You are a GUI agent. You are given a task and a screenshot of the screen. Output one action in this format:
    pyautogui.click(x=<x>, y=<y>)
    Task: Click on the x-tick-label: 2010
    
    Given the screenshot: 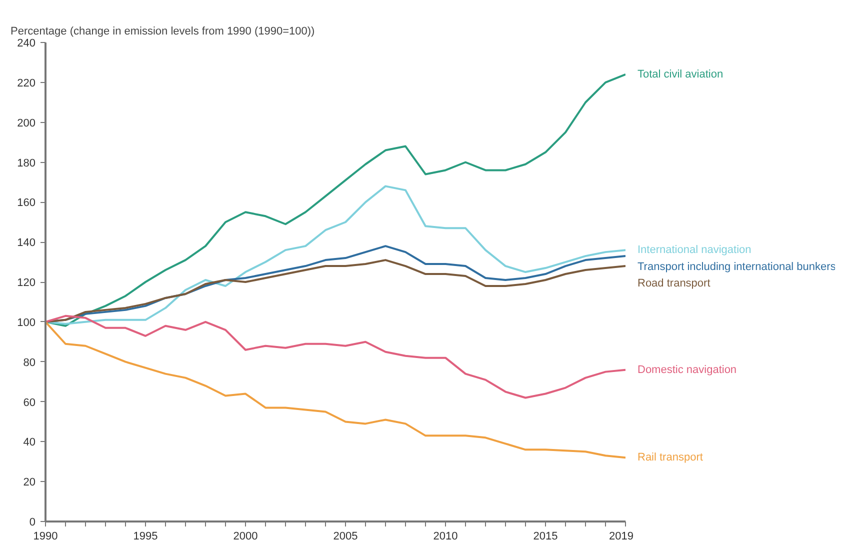 What is the action you would take?
    pyautogui.click(x=445, y=536)
    